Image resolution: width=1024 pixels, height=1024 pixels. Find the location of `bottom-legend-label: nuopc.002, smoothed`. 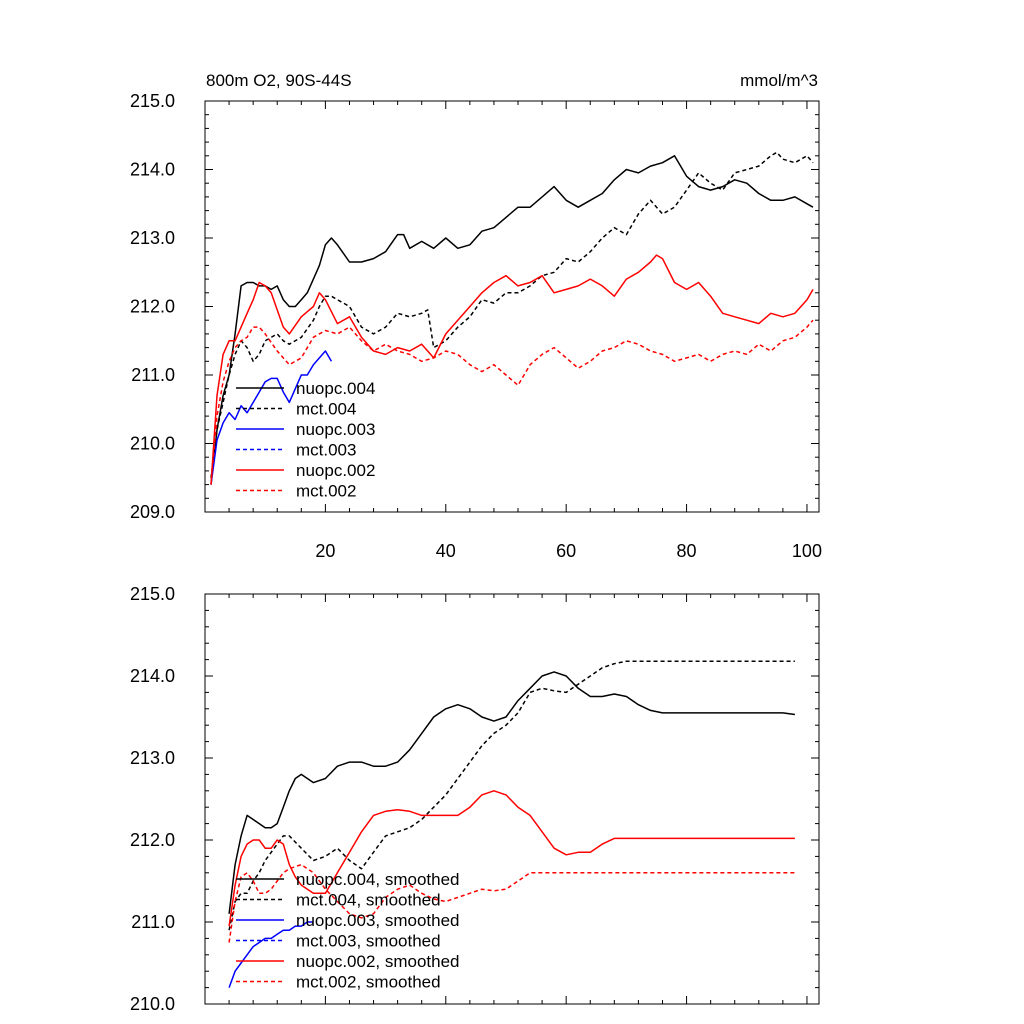

bottom-legend-label: nuopc.002, smoothed is located at coordinates (378, 961).